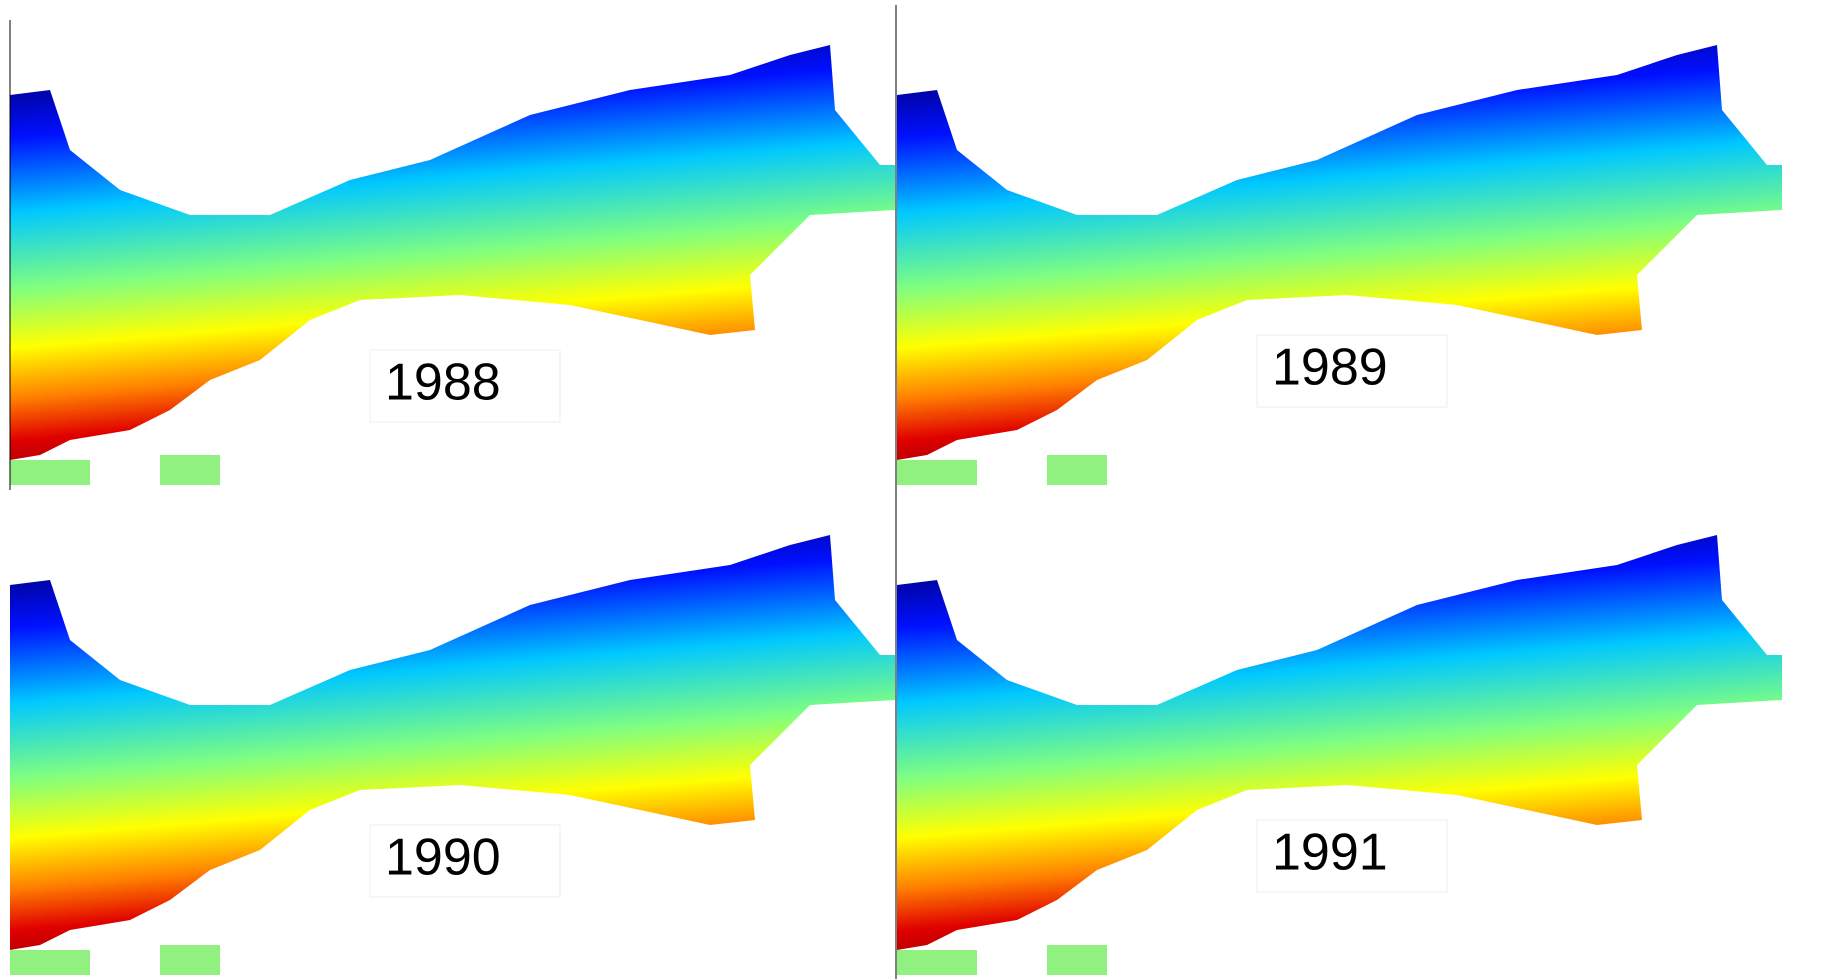 The width and height of the screenshot is (1834, 979). Describe the element at coordinates (443, 383) in the screenshot. I see `year-label: 1988` at that location.